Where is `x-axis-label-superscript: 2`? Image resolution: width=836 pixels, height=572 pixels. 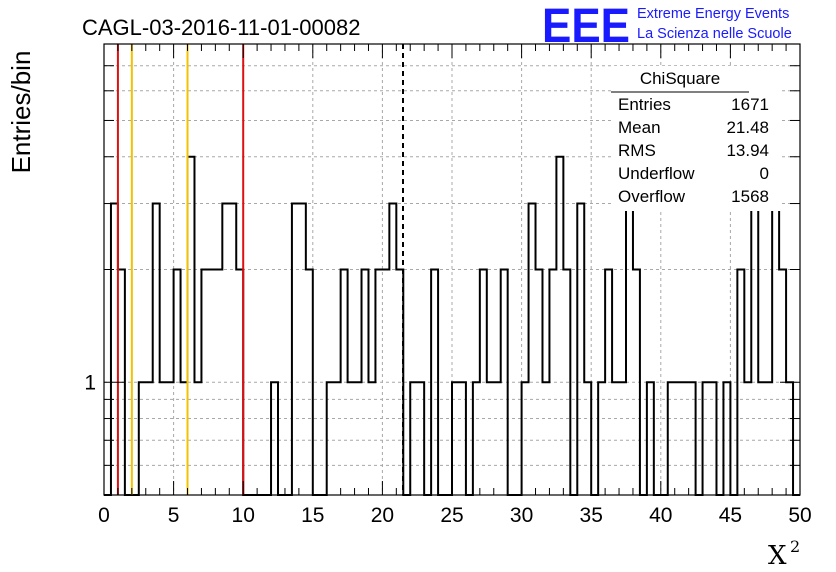 x-axis-label-superscript: 2 is located at coordinates (795, 546).